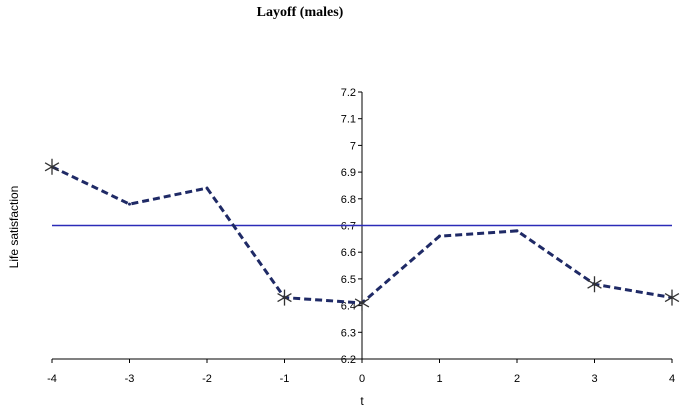  What do you see at coordinates (348, 333) in the screenshot?
I see `y-tick-label: 6.3` at bounding box center [348, 333].